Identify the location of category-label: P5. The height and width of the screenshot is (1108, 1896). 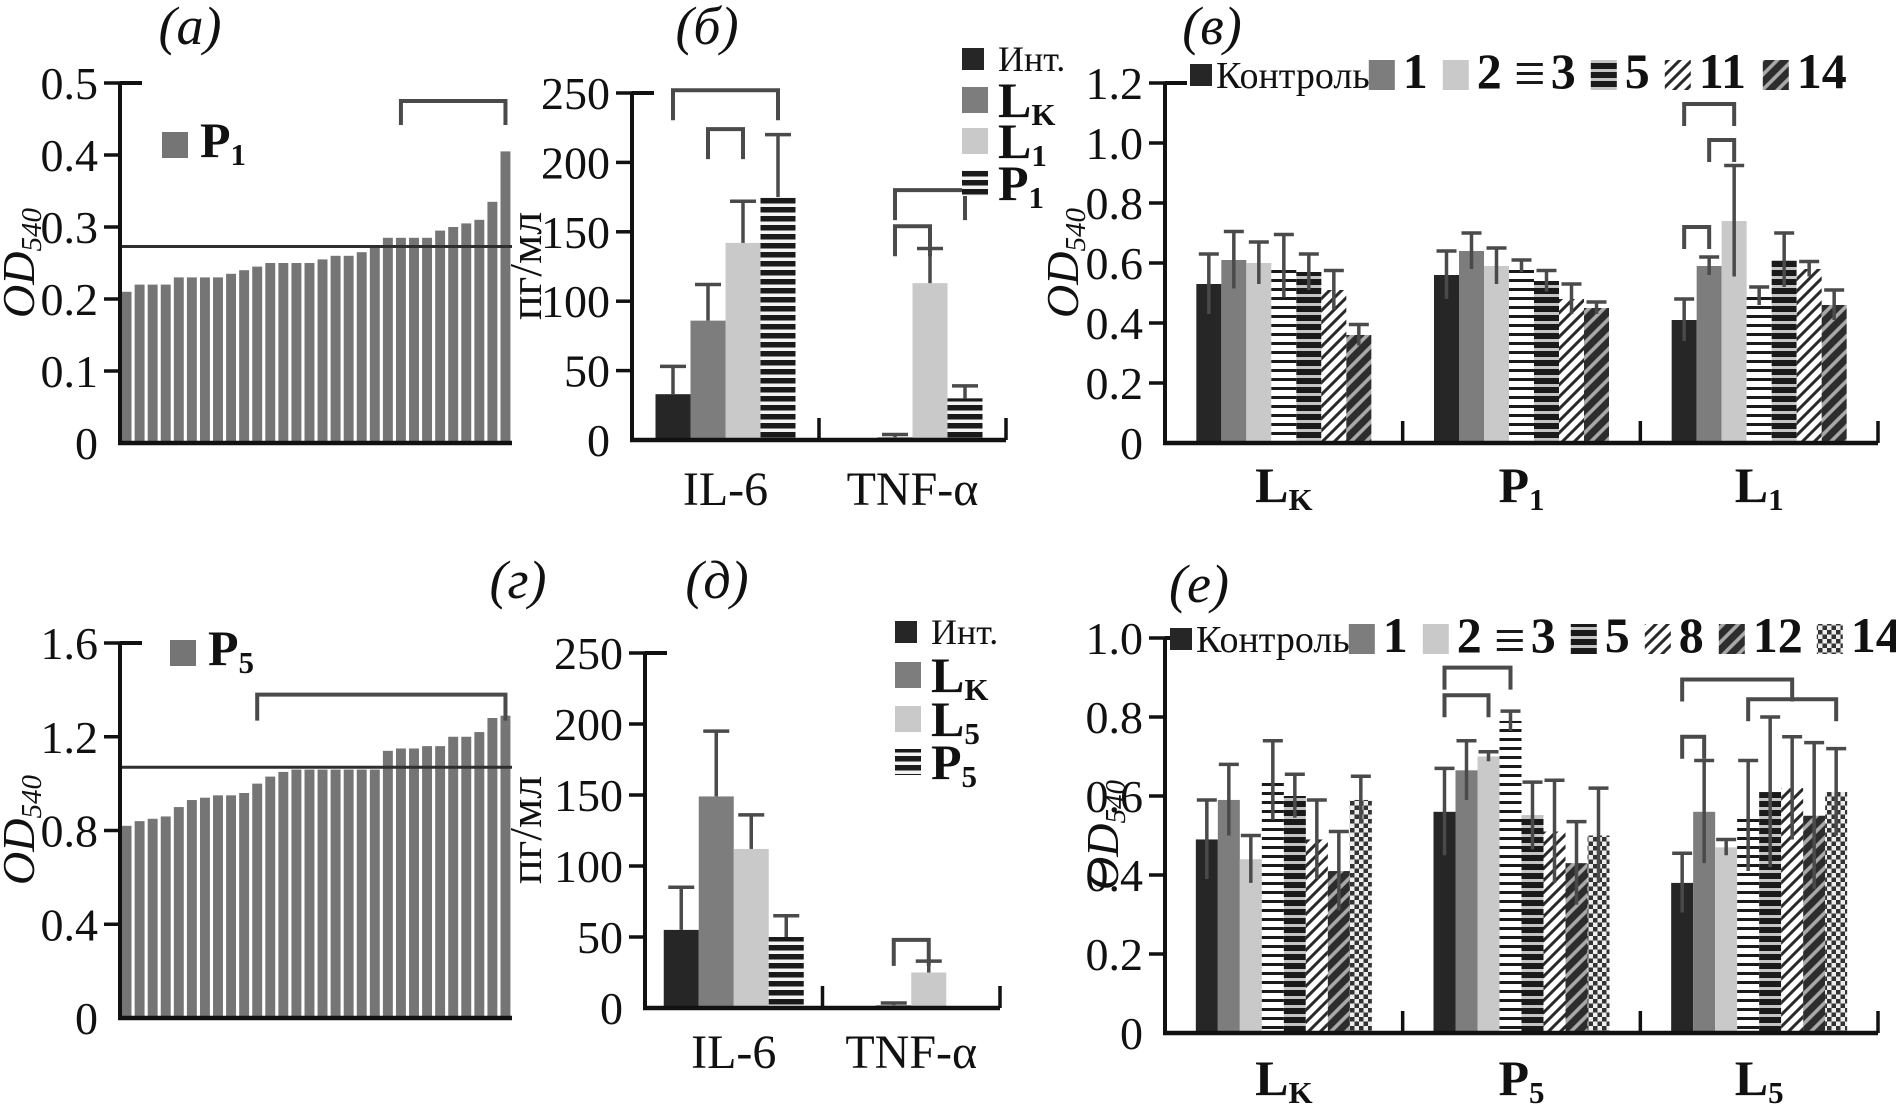
(1521, 1079).